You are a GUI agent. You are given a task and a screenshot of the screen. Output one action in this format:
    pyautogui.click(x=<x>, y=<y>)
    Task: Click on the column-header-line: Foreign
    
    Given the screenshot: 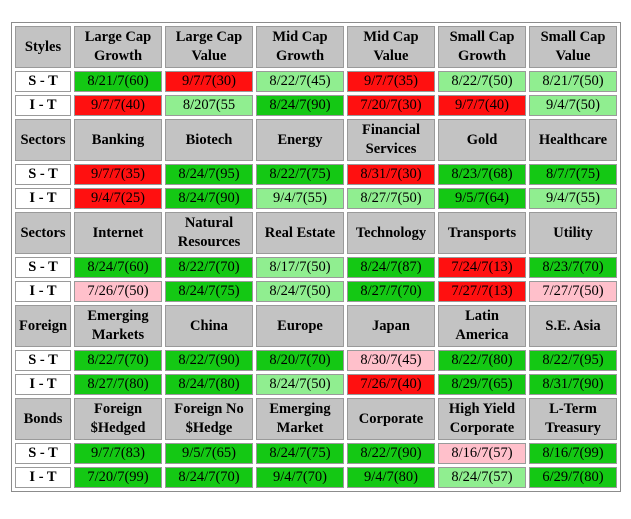 What is the action you would take?
    pyautogui.click(x=118, y=409)
    